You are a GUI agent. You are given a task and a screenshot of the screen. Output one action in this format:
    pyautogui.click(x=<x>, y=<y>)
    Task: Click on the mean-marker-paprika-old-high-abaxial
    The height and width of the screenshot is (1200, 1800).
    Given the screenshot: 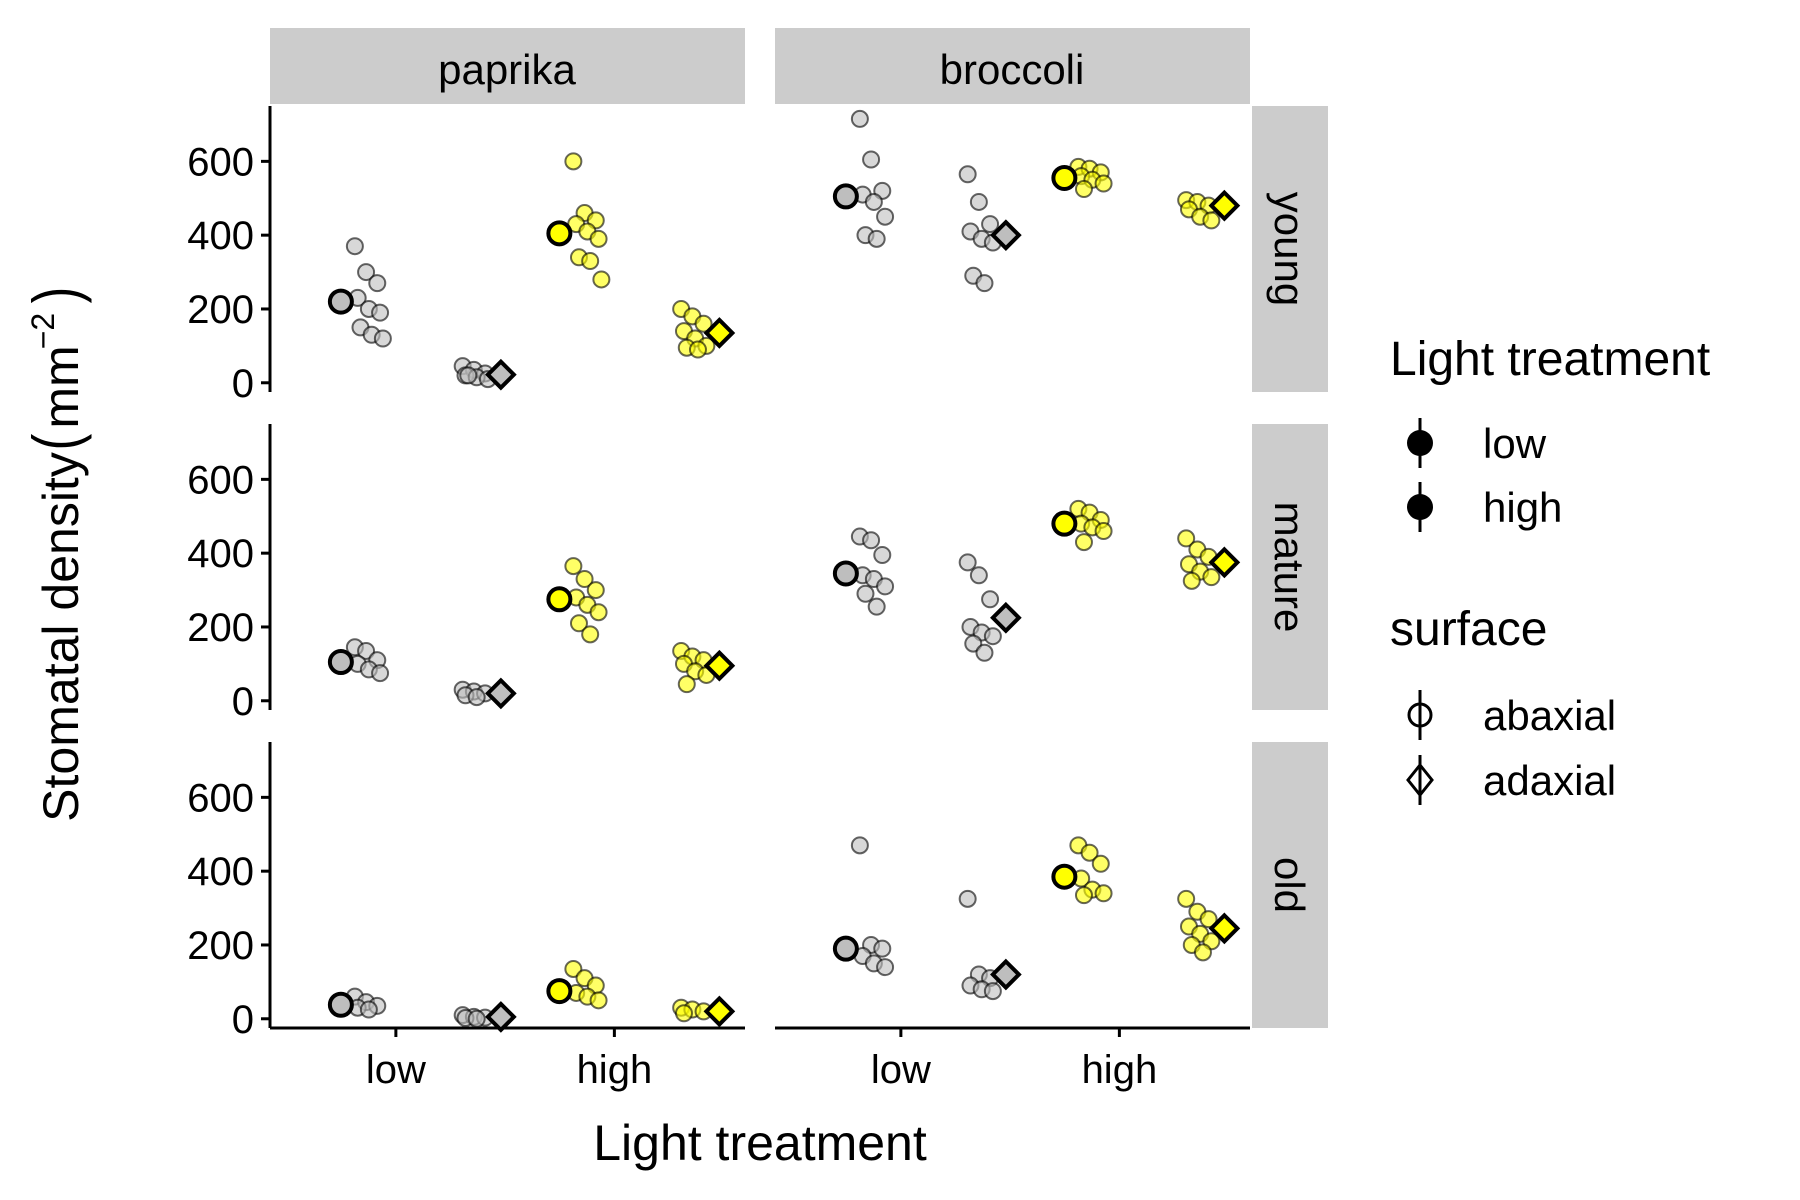 What is the action you would take?
    pyautogui.click(x=559, y=991)
    